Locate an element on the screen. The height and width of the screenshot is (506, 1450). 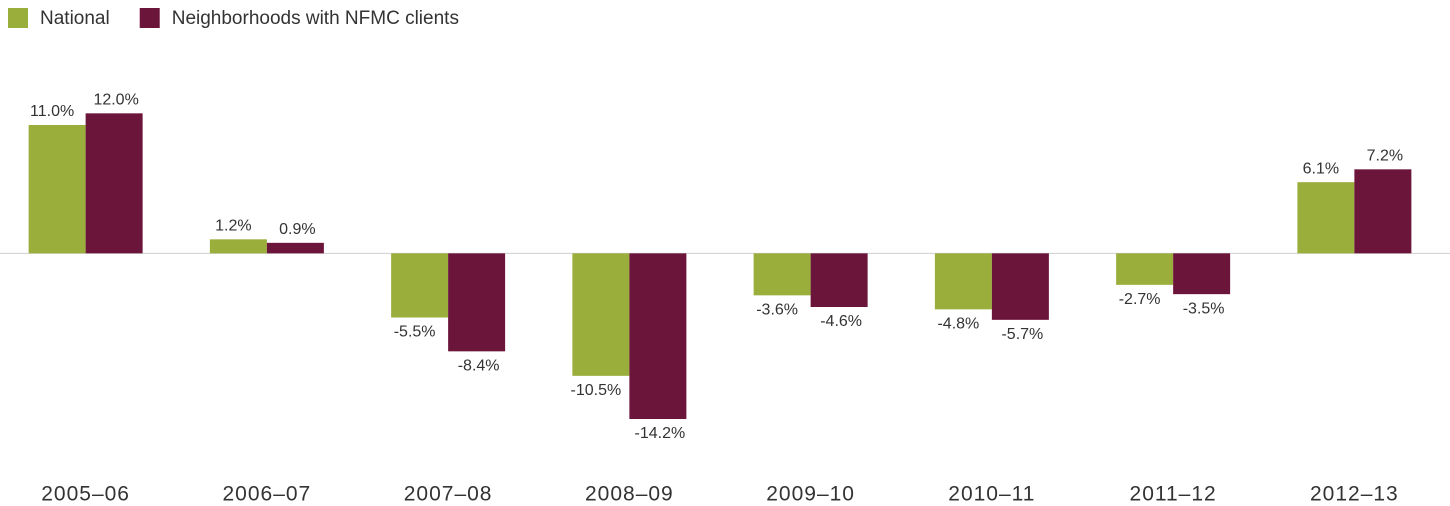
value-label: -3.6% is located at coordinates (777, 310).